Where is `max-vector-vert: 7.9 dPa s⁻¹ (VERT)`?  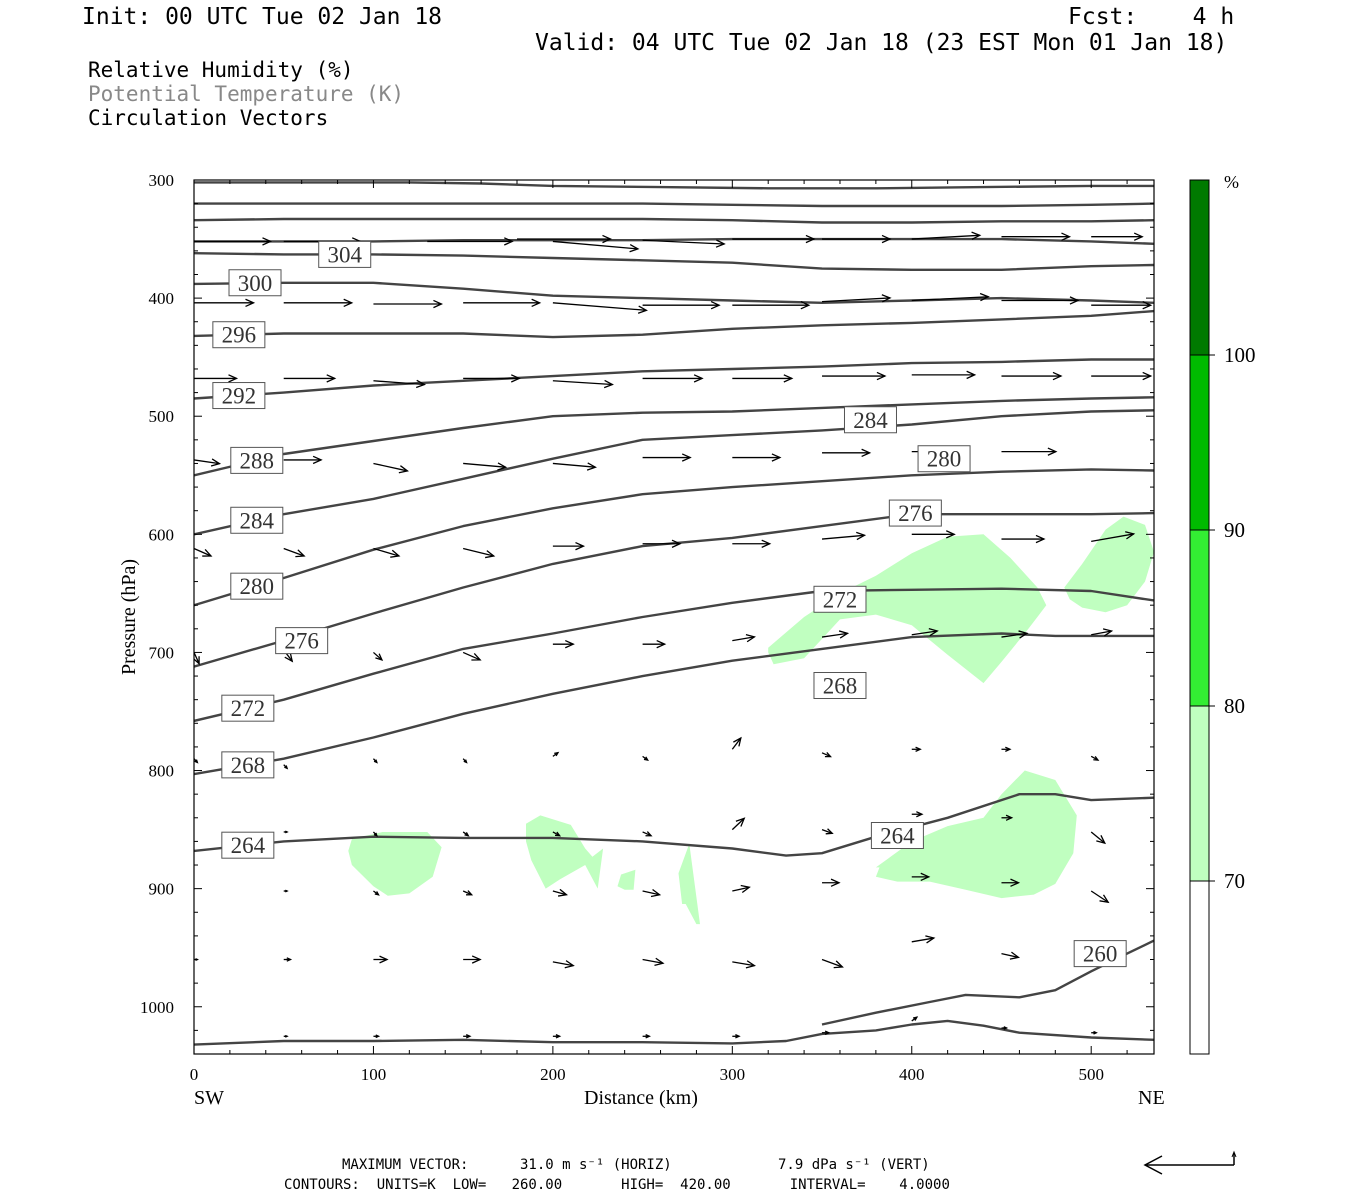 max-vector-vert: 7.9 dPa s⁻¹ (VERT) is located at coordinates (854, 1165).